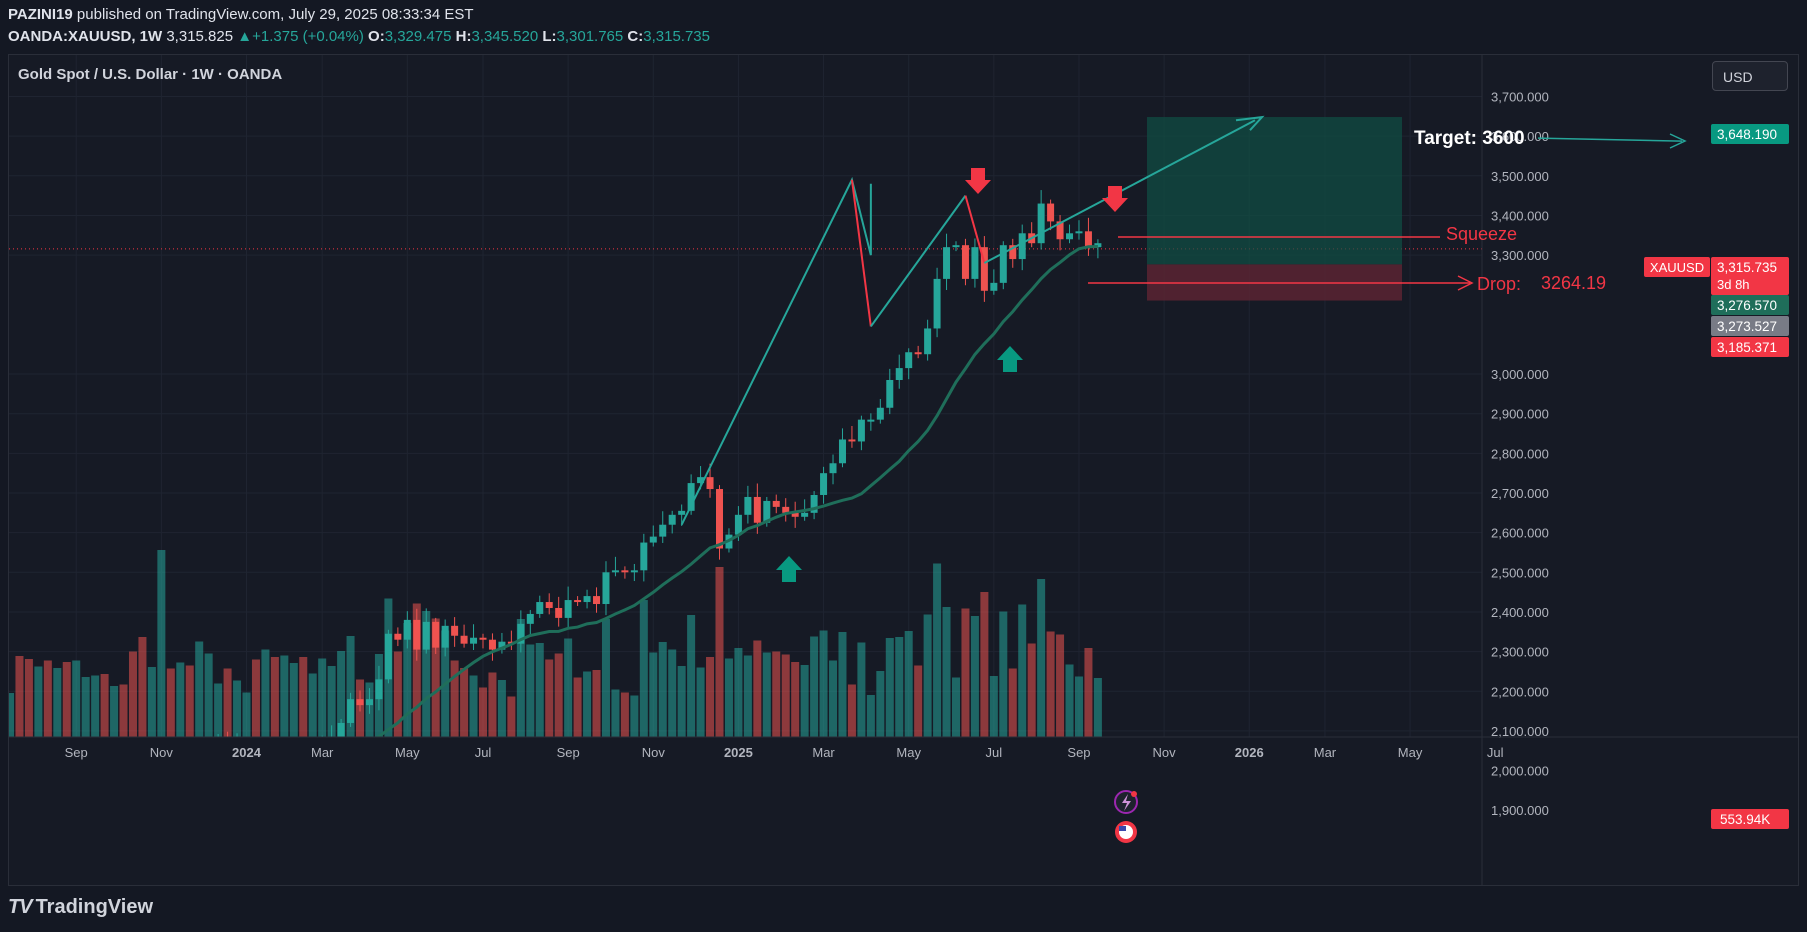 This screenshot has width=1807, height=932. I want to click on y-tick-label: 2,900.000, so click(1520, 414).